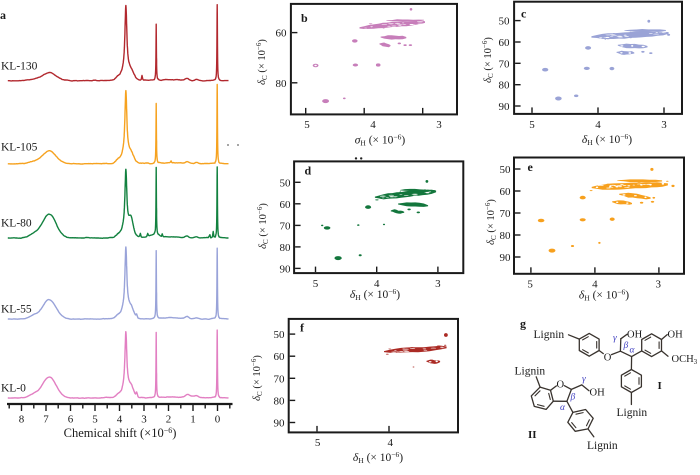 The image size is (700, 475). I want to click on svg-text: KL-105, so click(19, 148).